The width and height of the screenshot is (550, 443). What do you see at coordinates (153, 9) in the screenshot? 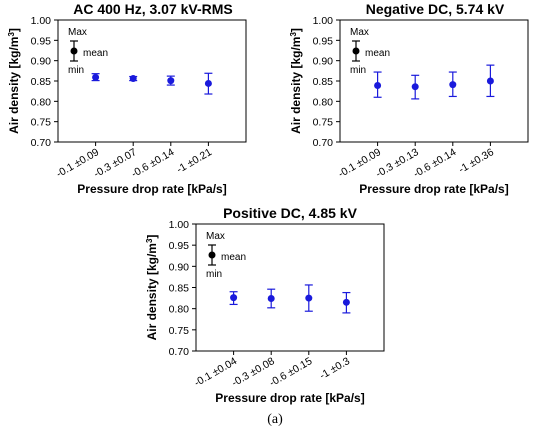
I see `chart-title: AC 400 Hz, 3.07 kV-RMS` at bounding box center [153, 9].